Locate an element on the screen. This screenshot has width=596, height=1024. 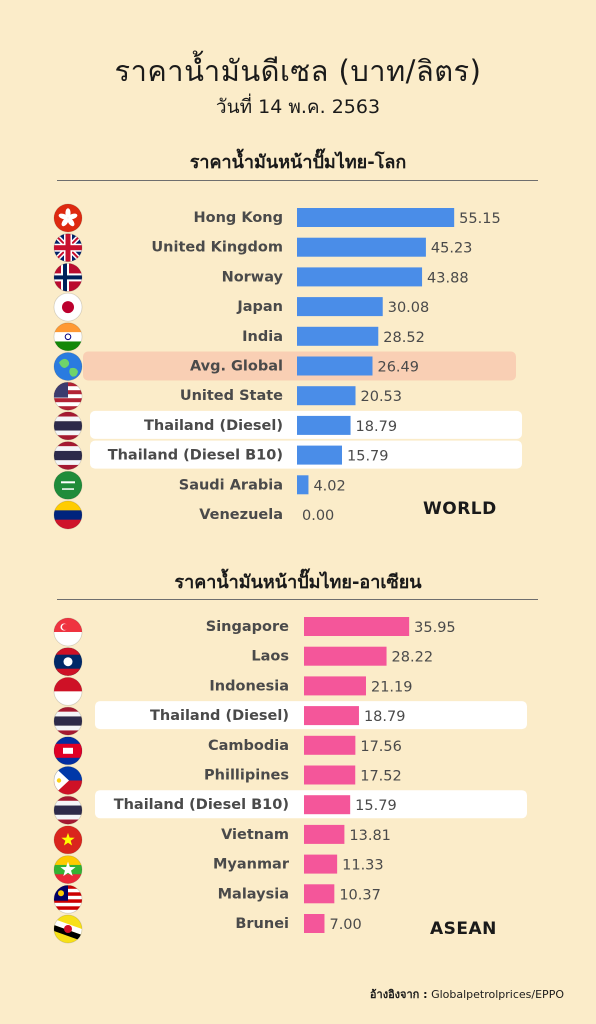
category-label: Avg. Global is located at coordinates (236, 367).